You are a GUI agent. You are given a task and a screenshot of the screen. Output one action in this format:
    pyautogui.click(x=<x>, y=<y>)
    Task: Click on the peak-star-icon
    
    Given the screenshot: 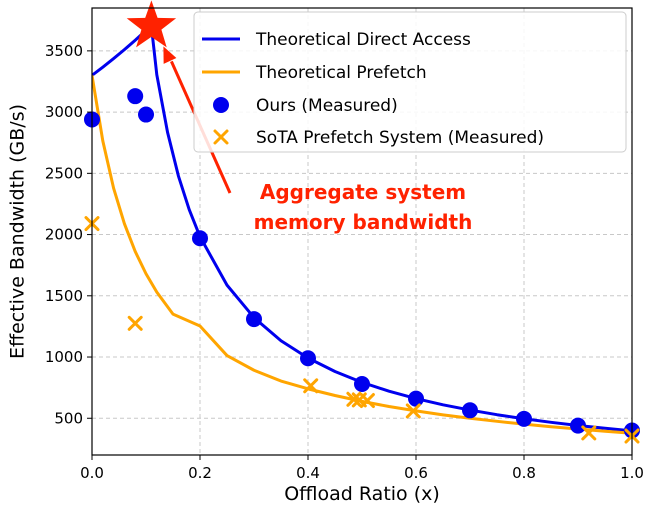 What is the action you would take?
    pyautogui.click(x=151, y=24)
    